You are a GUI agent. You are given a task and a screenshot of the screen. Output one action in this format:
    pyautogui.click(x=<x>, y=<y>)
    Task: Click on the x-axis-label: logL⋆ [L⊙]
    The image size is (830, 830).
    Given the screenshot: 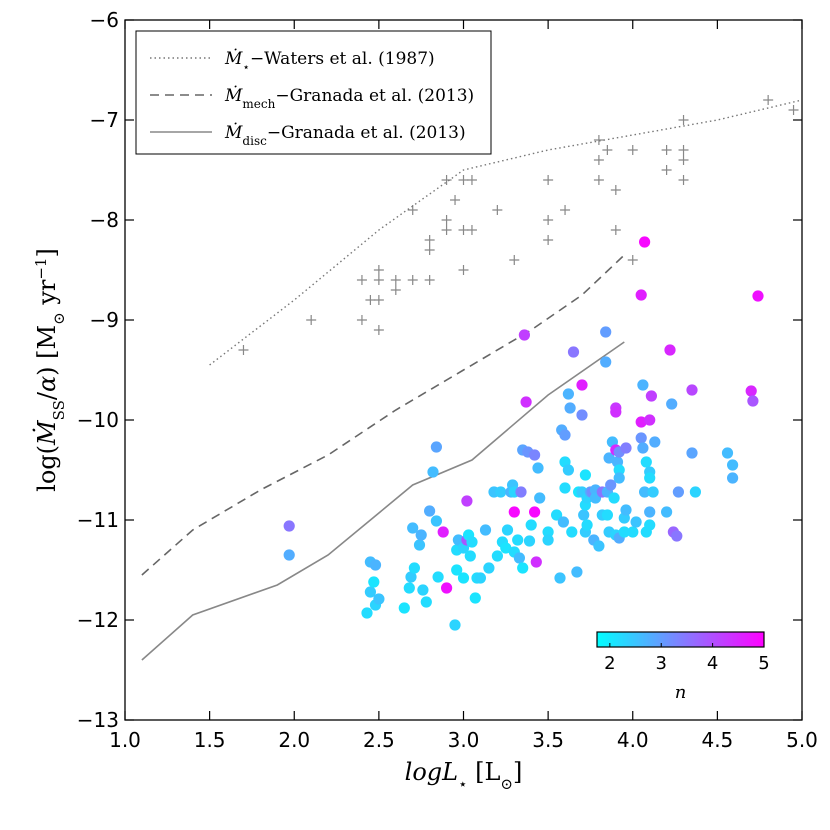 What is the action you would take?
    pyautogui.click(x=464, y=775)
    